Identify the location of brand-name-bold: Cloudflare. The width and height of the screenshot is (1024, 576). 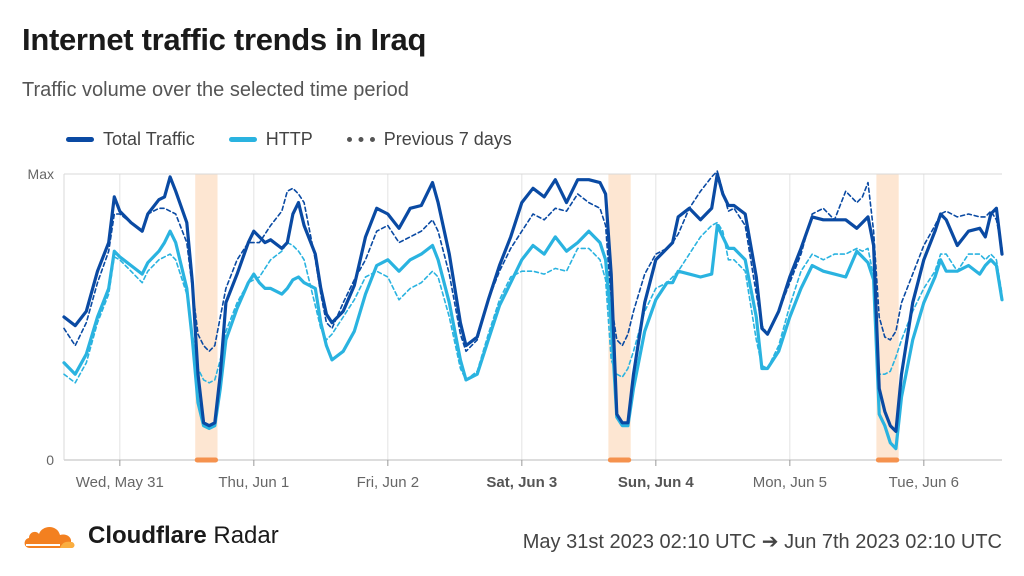
(147, 535).